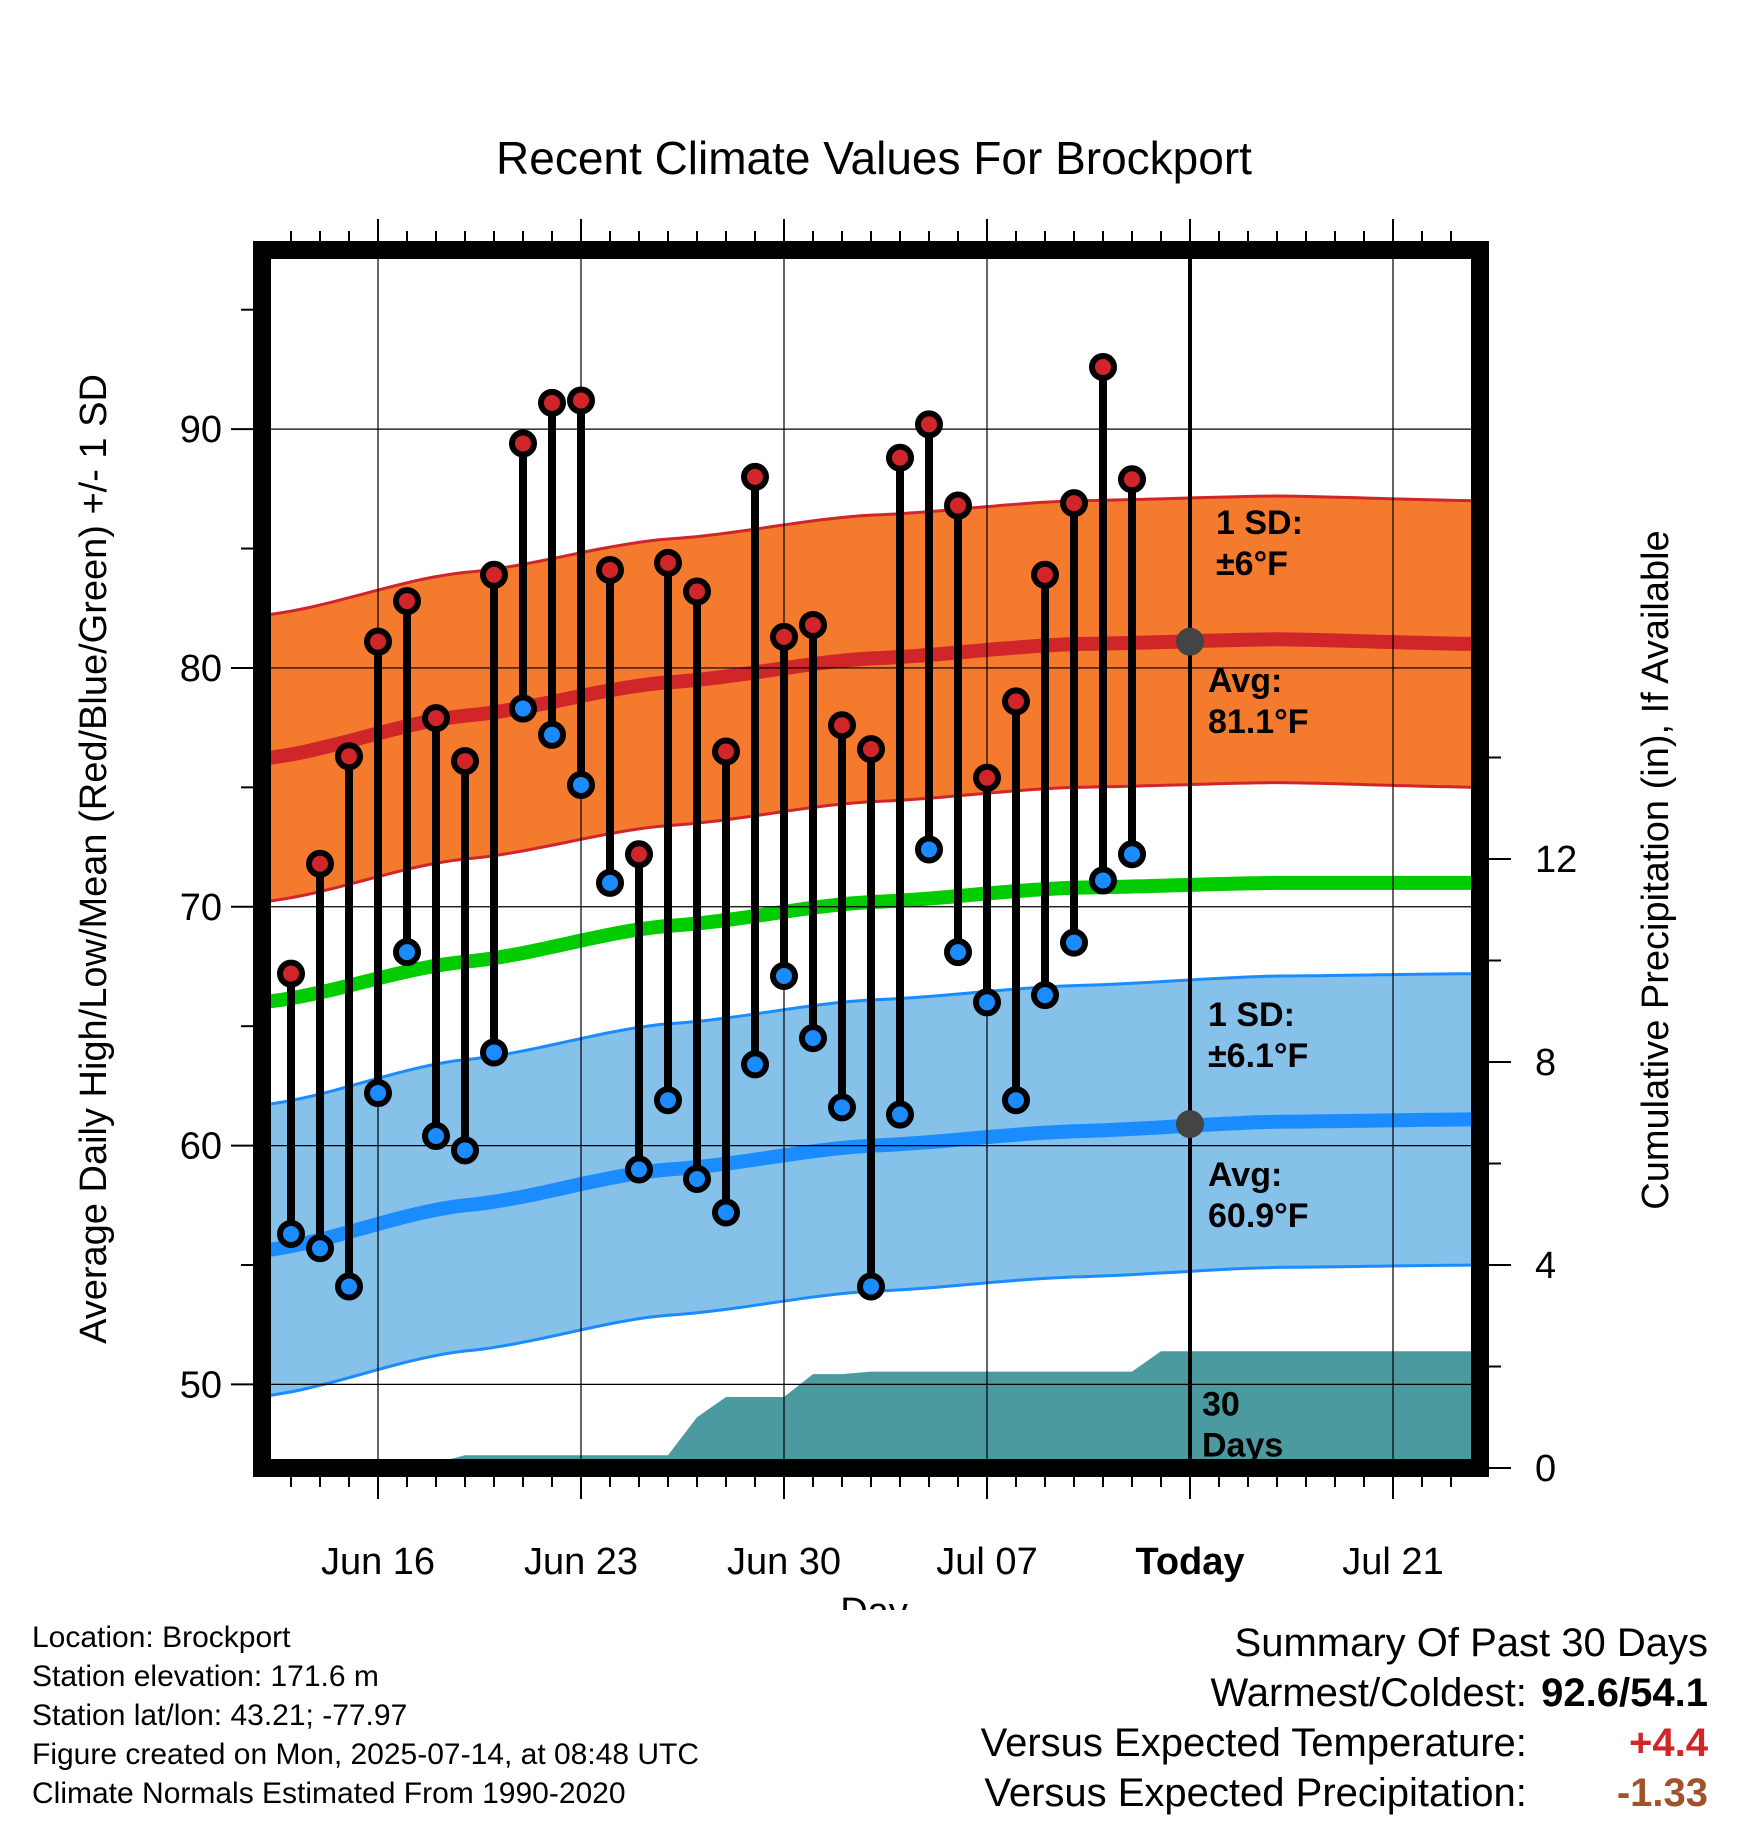 This screenshot has width=1748, height=1828. Describe the element at coordinates (581, 1562) in the screenshot. I see `x-tick-label: Jun 23` at that location.